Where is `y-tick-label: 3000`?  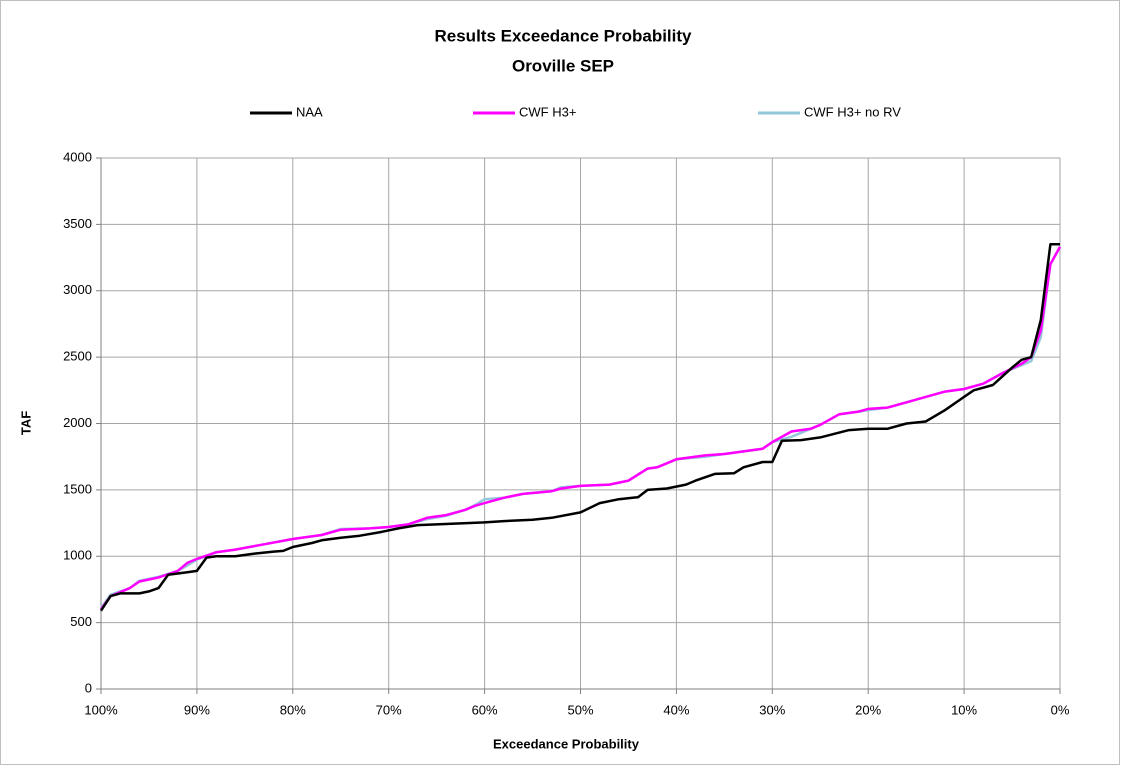
y-tick-label: 3000 is located at coordinates (77, 289).